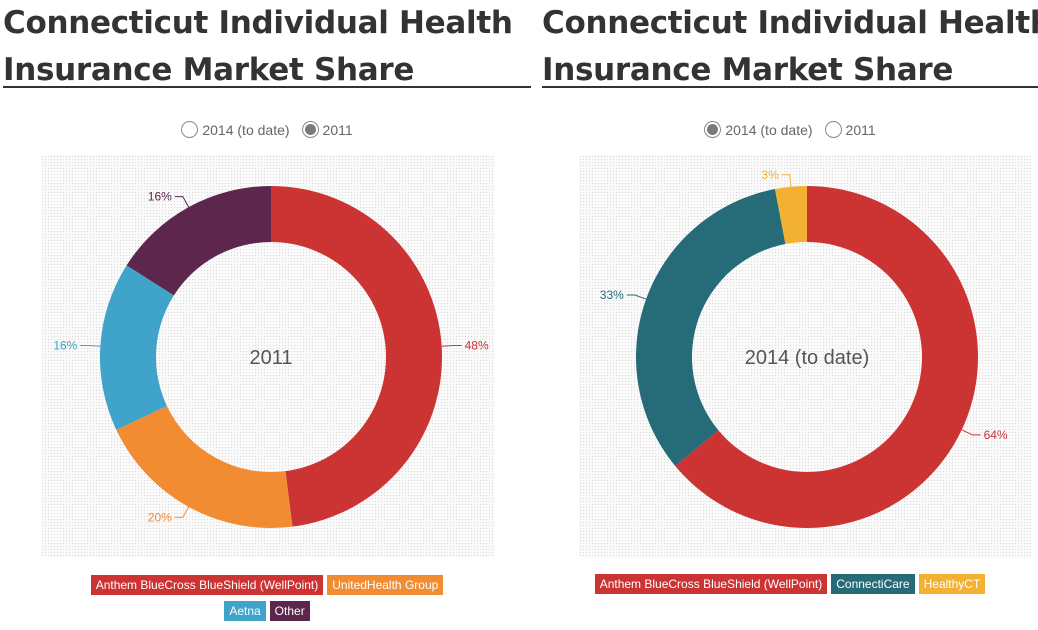 The height and width of the screenshot is (630, 1038). What do you see at coordinates (711, 327) in the screenshot?
I see `slice-connecticare` at bounding box center [711, 327].